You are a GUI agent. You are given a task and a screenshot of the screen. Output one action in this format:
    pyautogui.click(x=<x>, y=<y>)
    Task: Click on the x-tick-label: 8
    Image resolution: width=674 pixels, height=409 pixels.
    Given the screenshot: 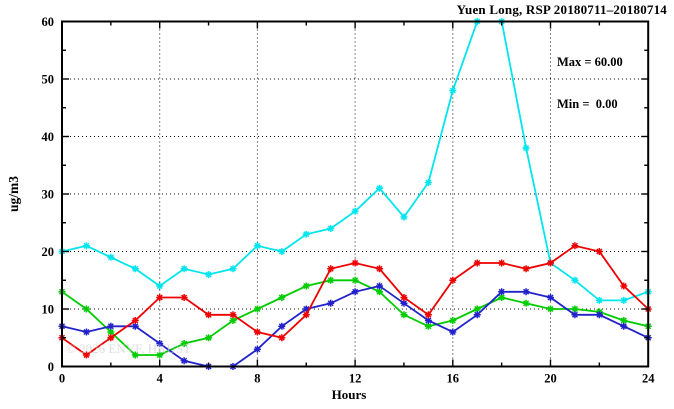 What is the action you would take?
    pyautogui.click(x=257, y=379)
    